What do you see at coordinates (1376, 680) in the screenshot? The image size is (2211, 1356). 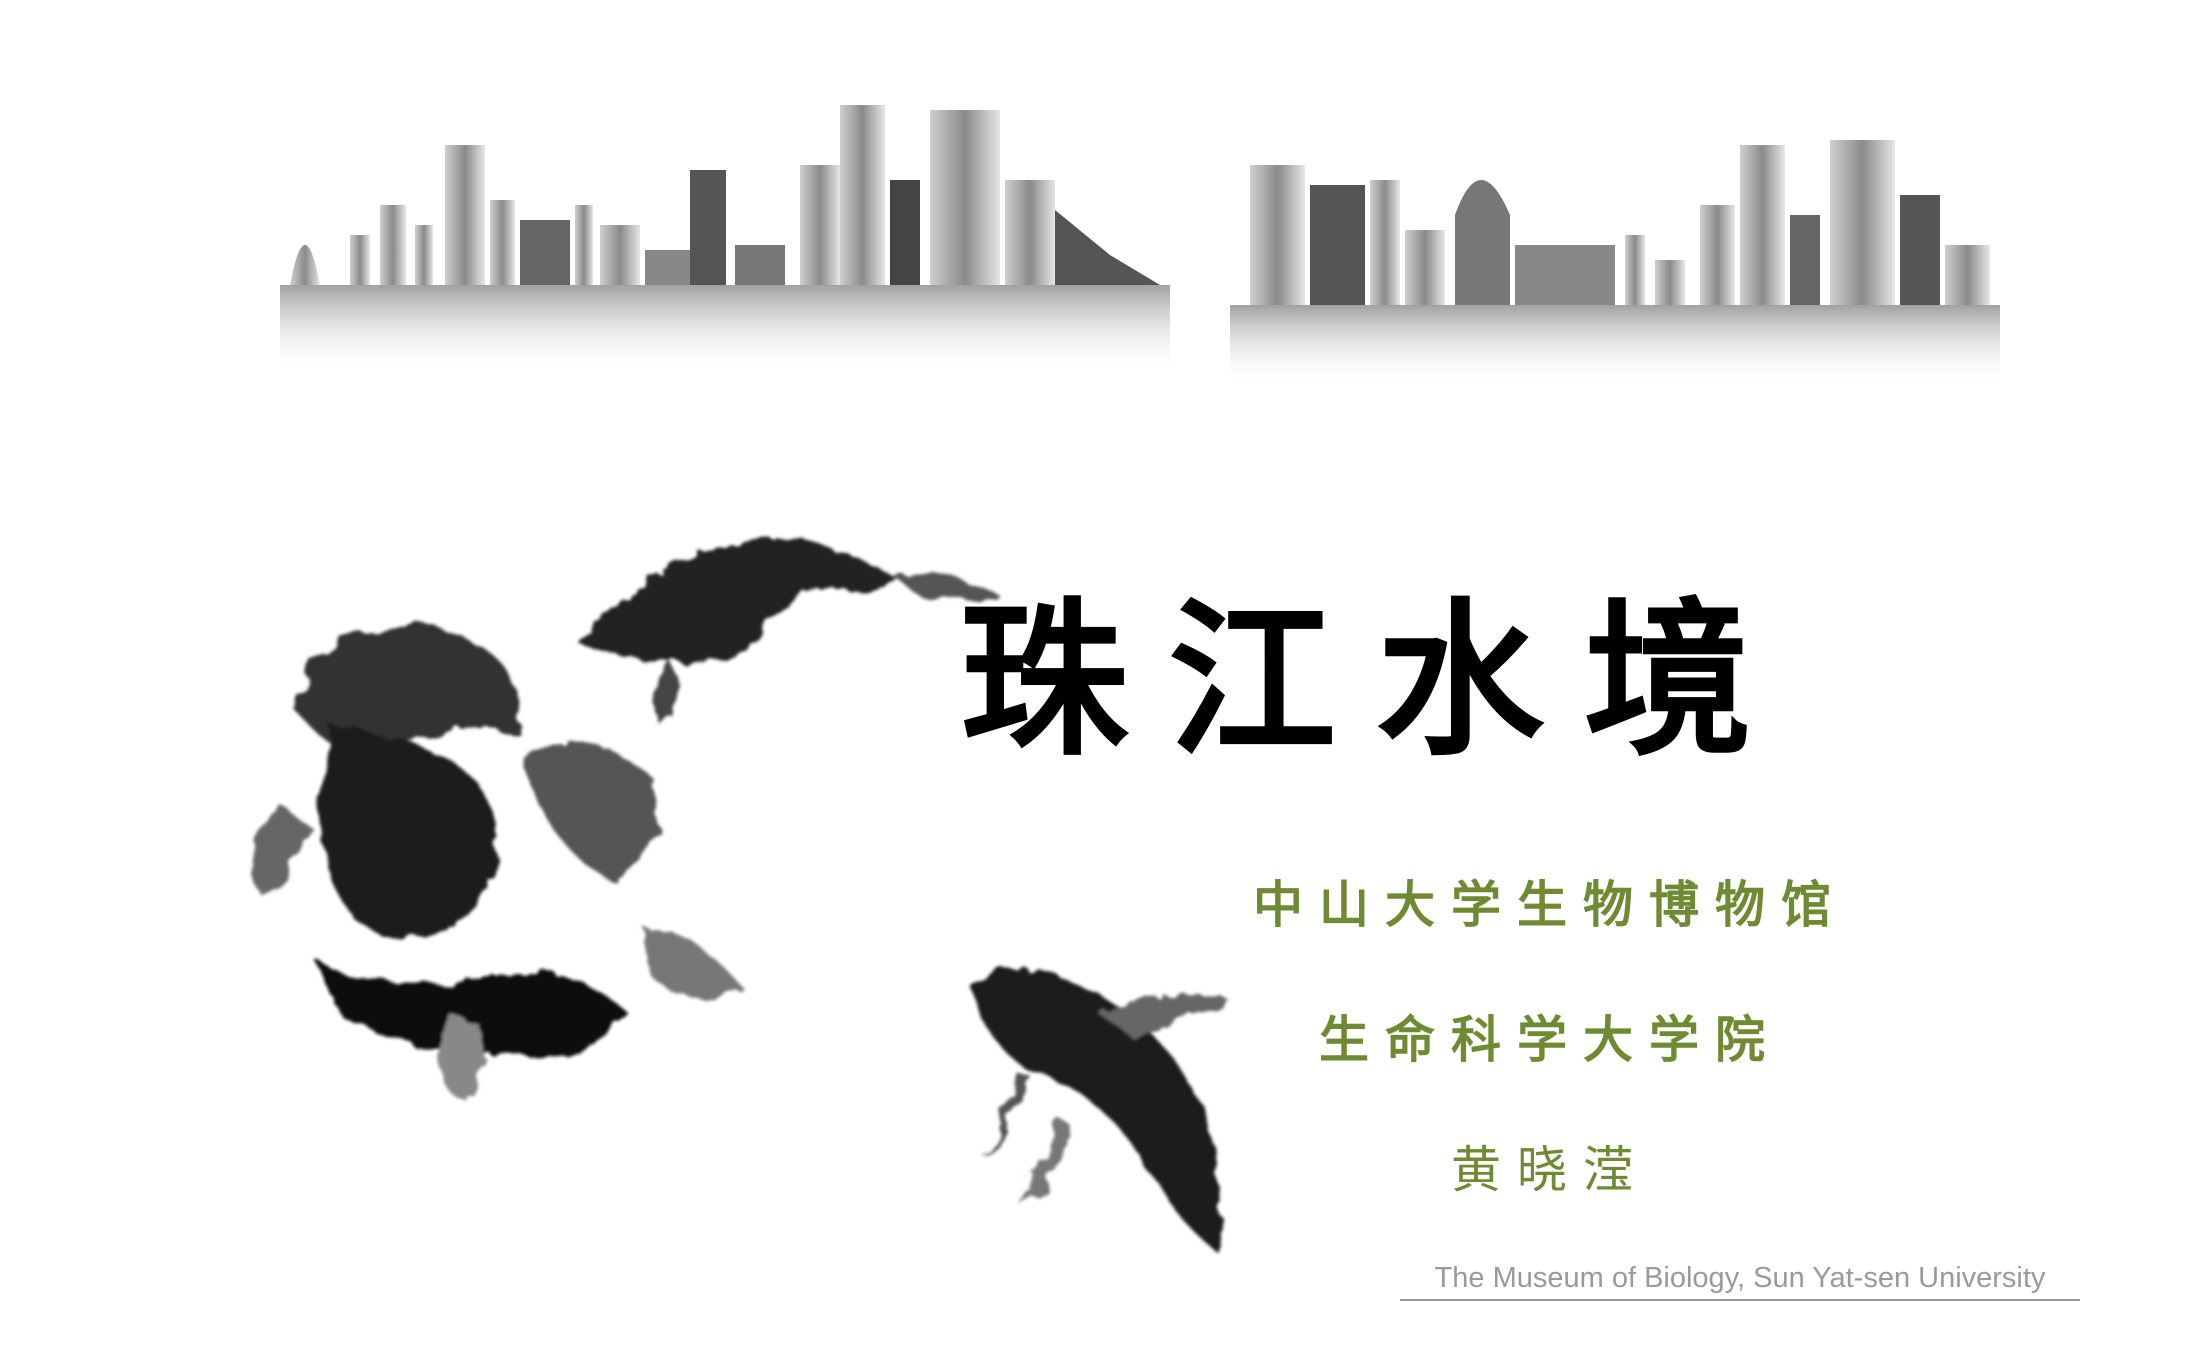 I see `slide-title: 珠江水境` at bounding box center [1376, 680].